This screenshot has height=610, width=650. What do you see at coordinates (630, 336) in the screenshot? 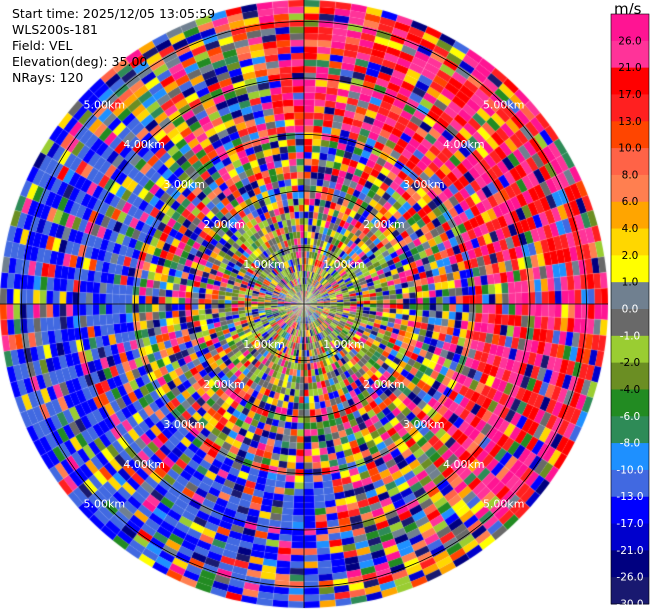
I see `colorbar-tick-label: -1.0` at bounding box center [630, 336].